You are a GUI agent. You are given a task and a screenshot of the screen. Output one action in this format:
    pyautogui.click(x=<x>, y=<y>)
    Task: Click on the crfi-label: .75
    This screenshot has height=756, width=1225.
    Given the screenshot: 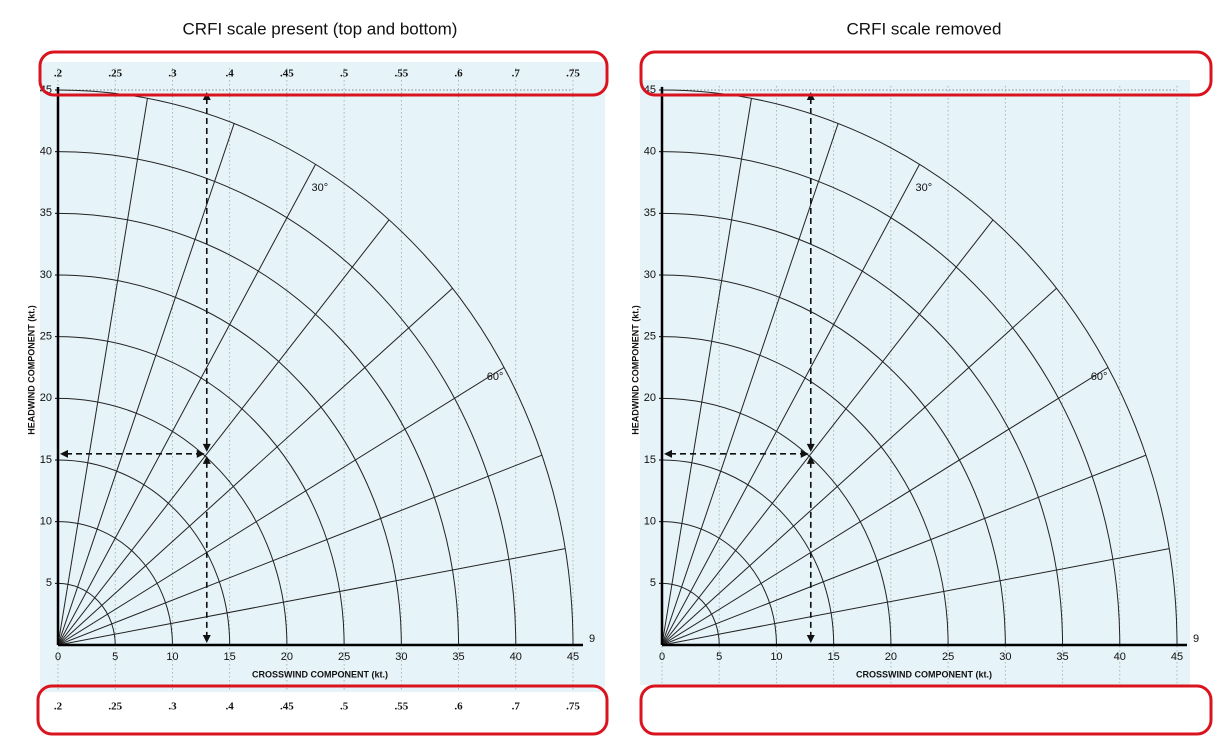 What is the action you would take?
    pyautogui.click(x=573, y=74)
    